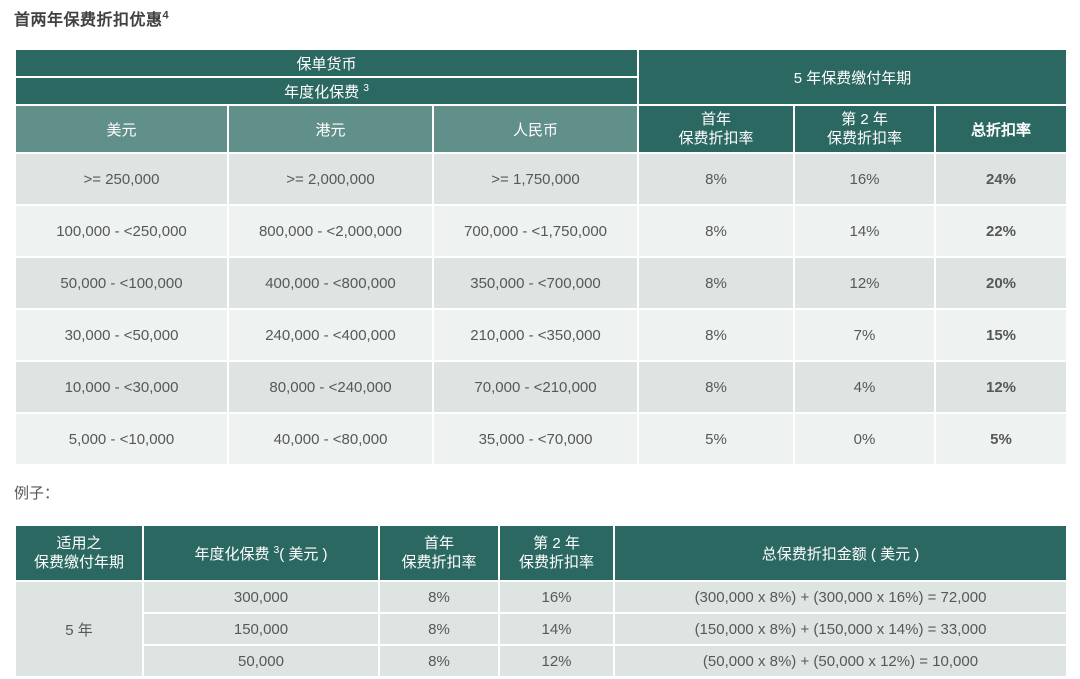 This screenshot has width=1080, height=679. What do you see at coordinates (330, 283) in the screenshot?
I see `hkd-range: 400,000 - <800,000` at bounding box center [330, 283].